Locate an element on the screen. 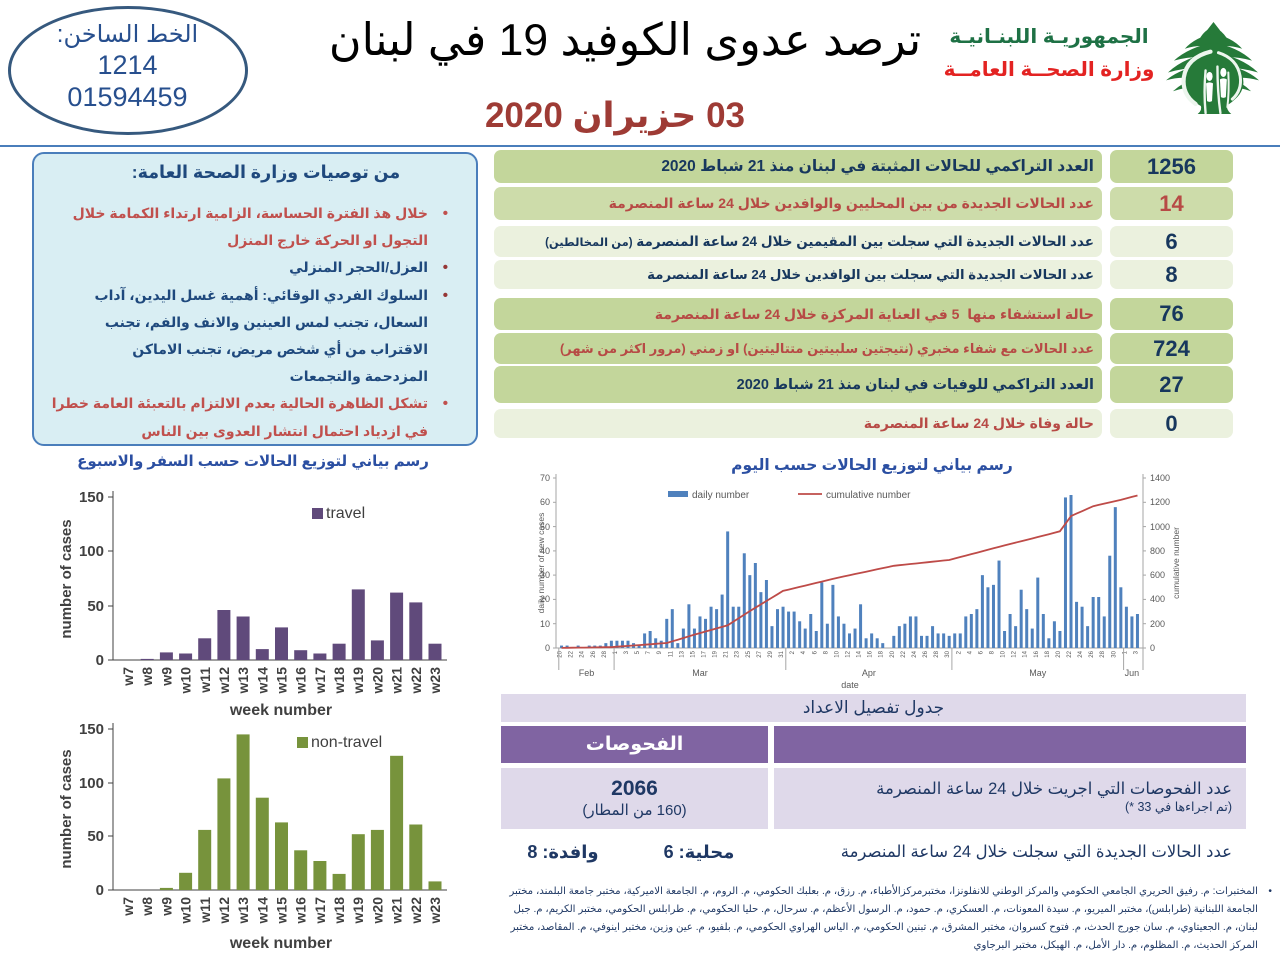 Image resolution: width=1280 pixels, height=960 pixels. svg-text: travel is located at coordinates (345, 513).